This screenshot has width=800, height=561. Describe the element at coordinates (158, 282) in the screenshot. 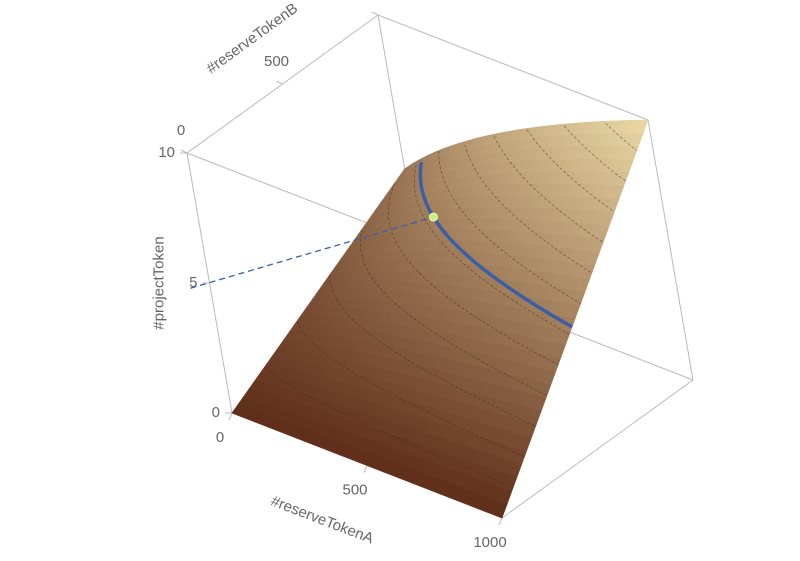

I see `z-axis-label: #projectToken` at that location.